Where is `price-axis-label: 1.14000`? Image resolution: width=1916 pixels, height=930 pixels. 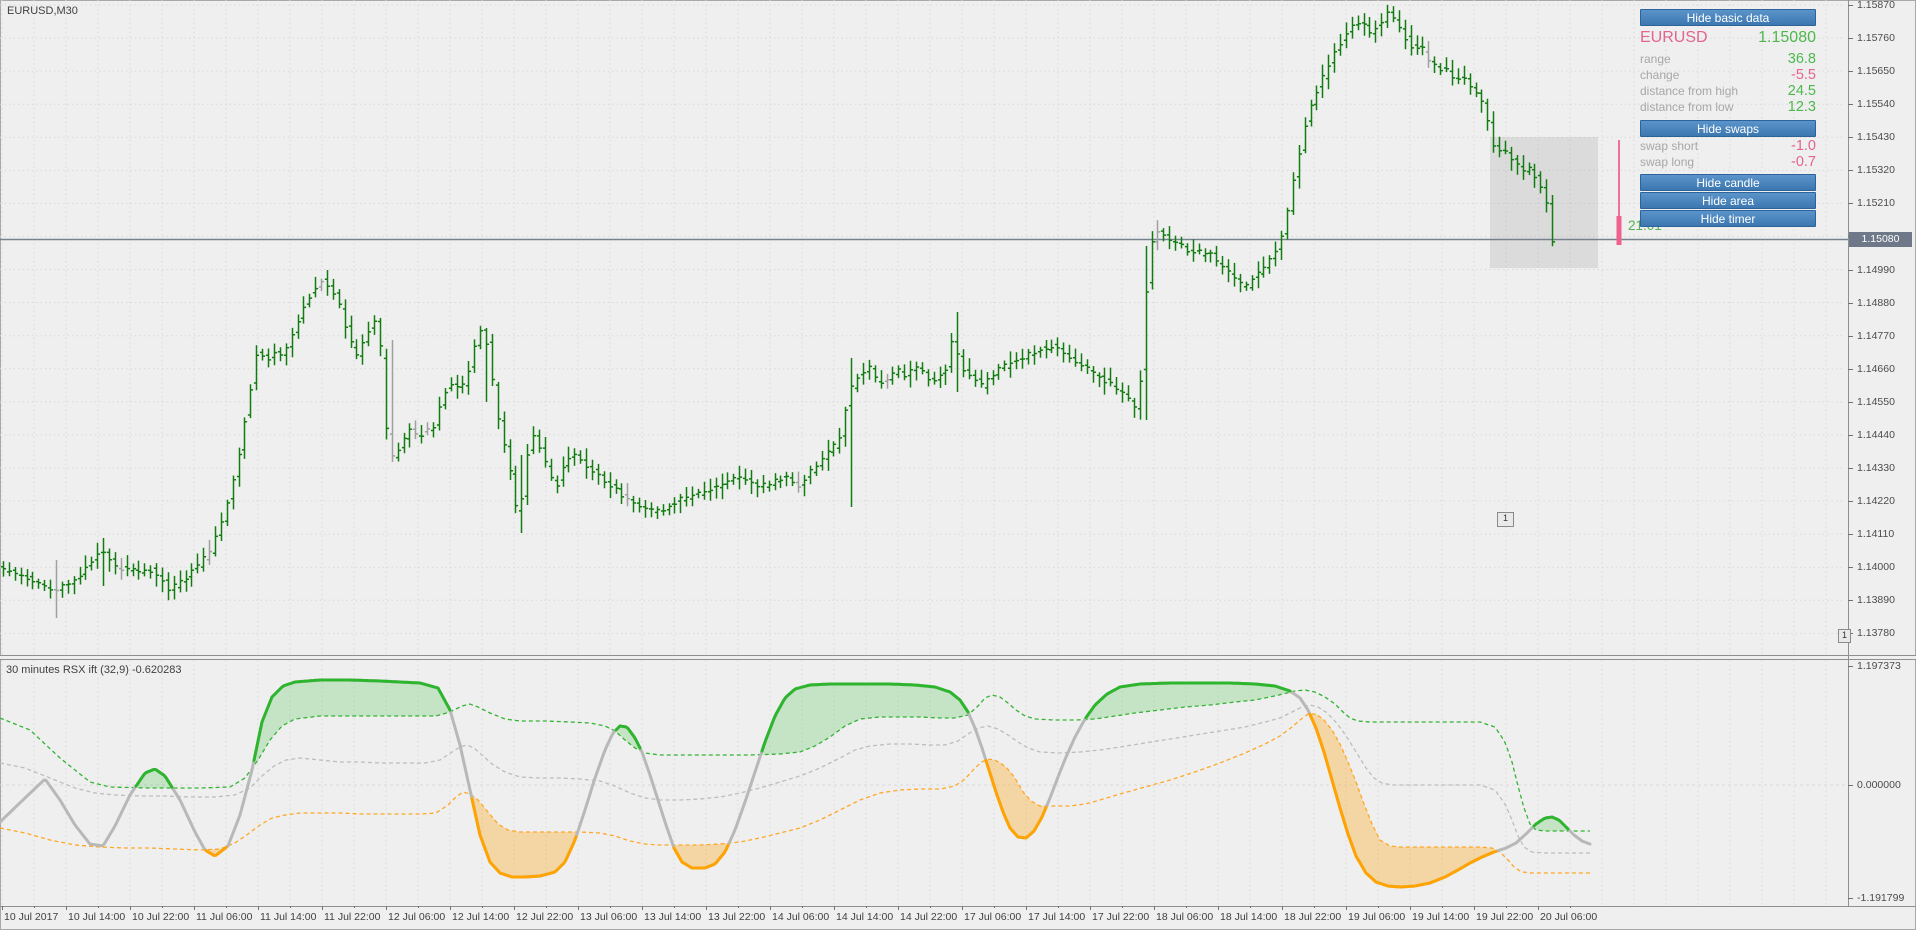
price-axis-label: 1.14000 is located at coordinates (1876, 567).